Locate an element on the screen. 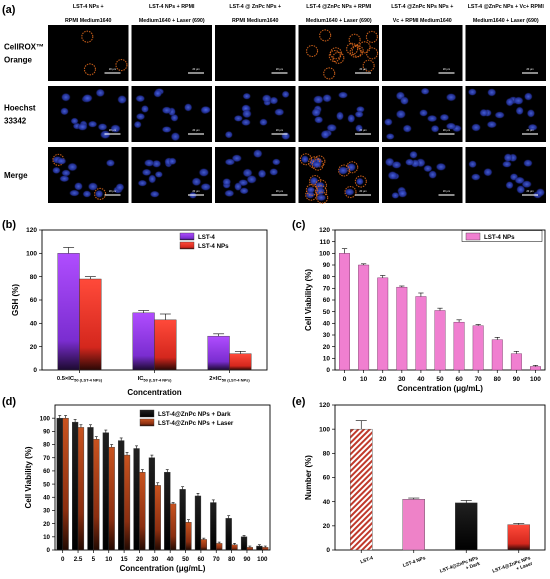 This screenshot has height=579, width=550. y-tick-label: 70 is located at coordinates (46, 458).